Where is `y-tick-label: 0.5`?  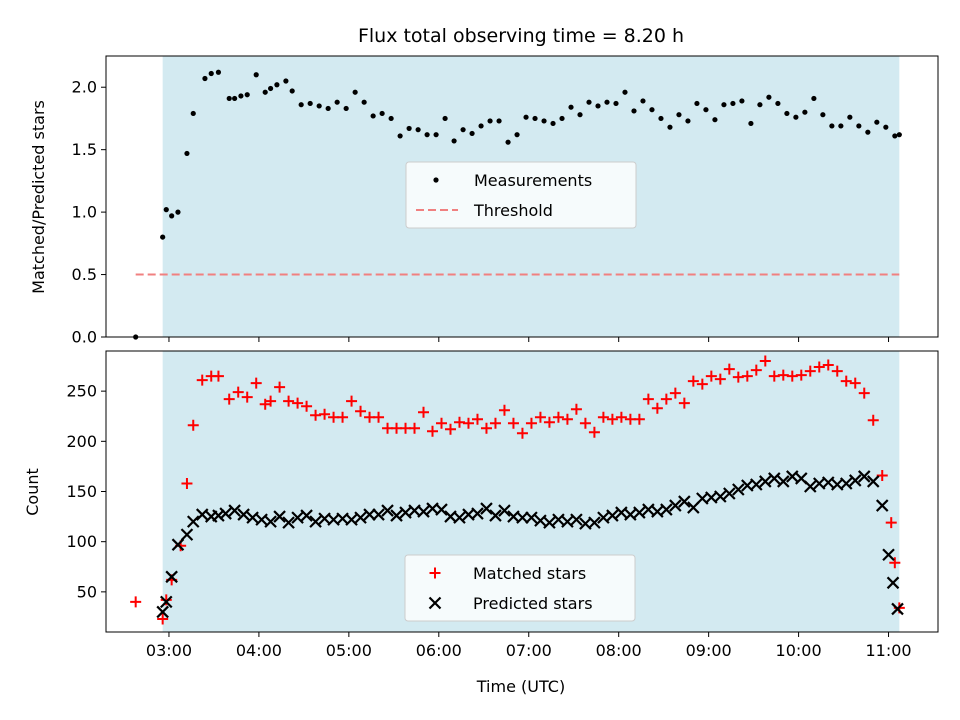
y-tick-label: 0.5 is located at coordinates (84, 274).